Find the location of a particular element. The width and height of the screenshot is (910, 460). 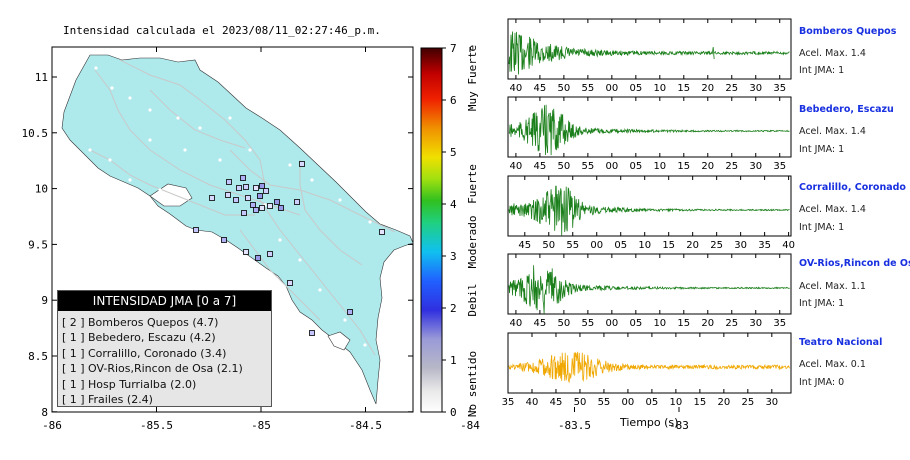

map-x-tick-label: -83 is located at coordinates (679, 425).